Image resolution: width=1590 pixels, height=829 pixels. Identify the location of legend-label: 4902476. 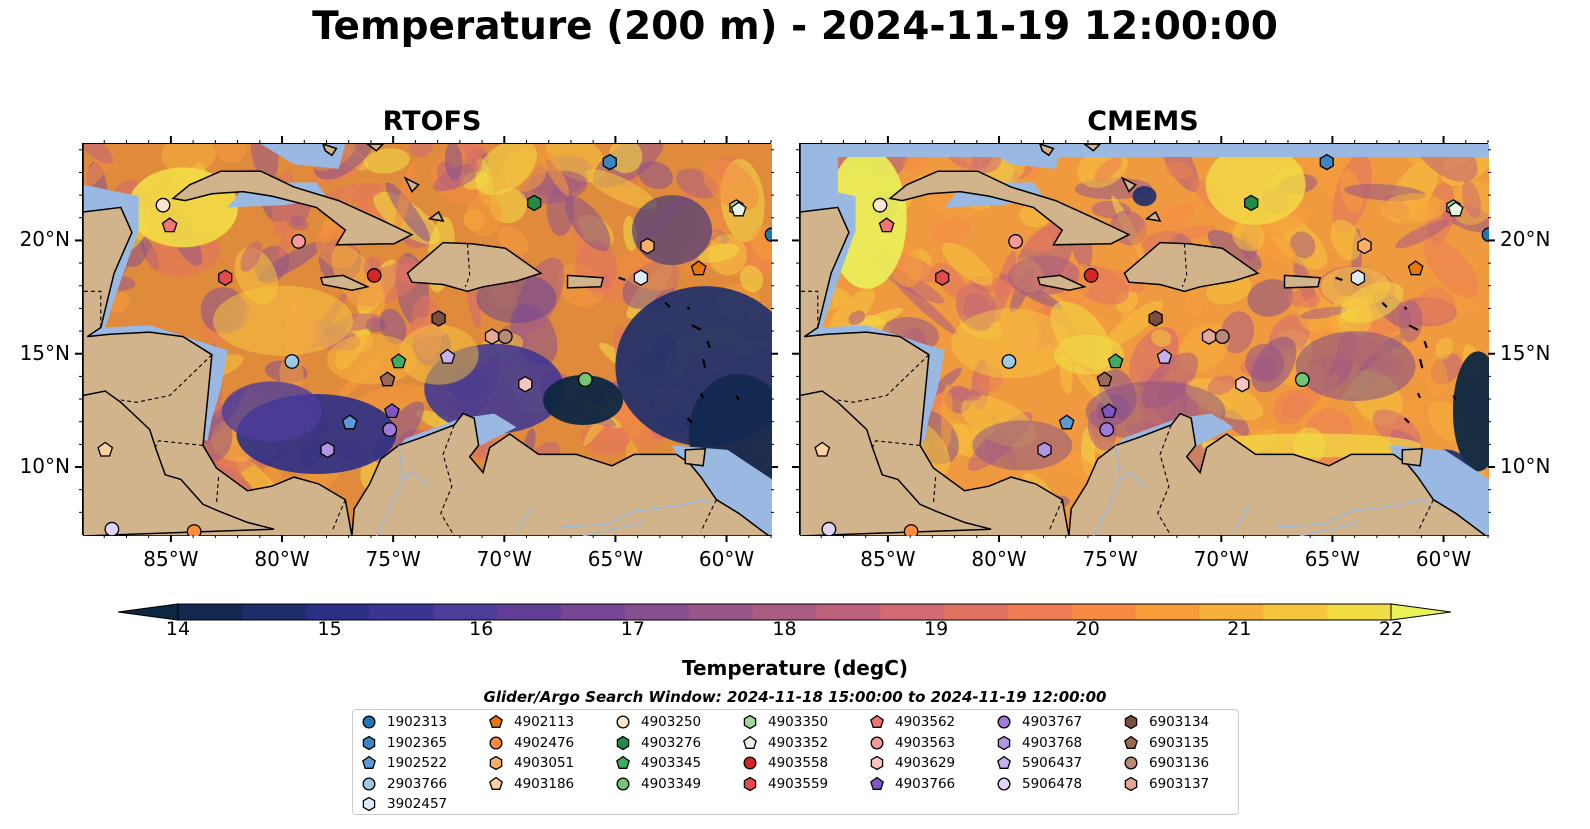
(544, 742).